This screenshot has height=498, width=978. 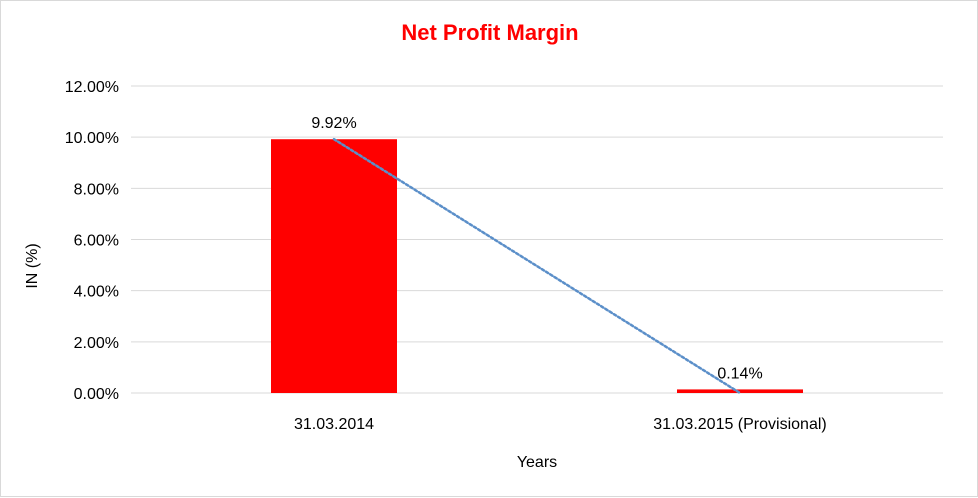 What do you see at coordinates (96, 343) in the screenshot?
I see `y-tick-label: 2.00%` at bounding box center [96, 343].